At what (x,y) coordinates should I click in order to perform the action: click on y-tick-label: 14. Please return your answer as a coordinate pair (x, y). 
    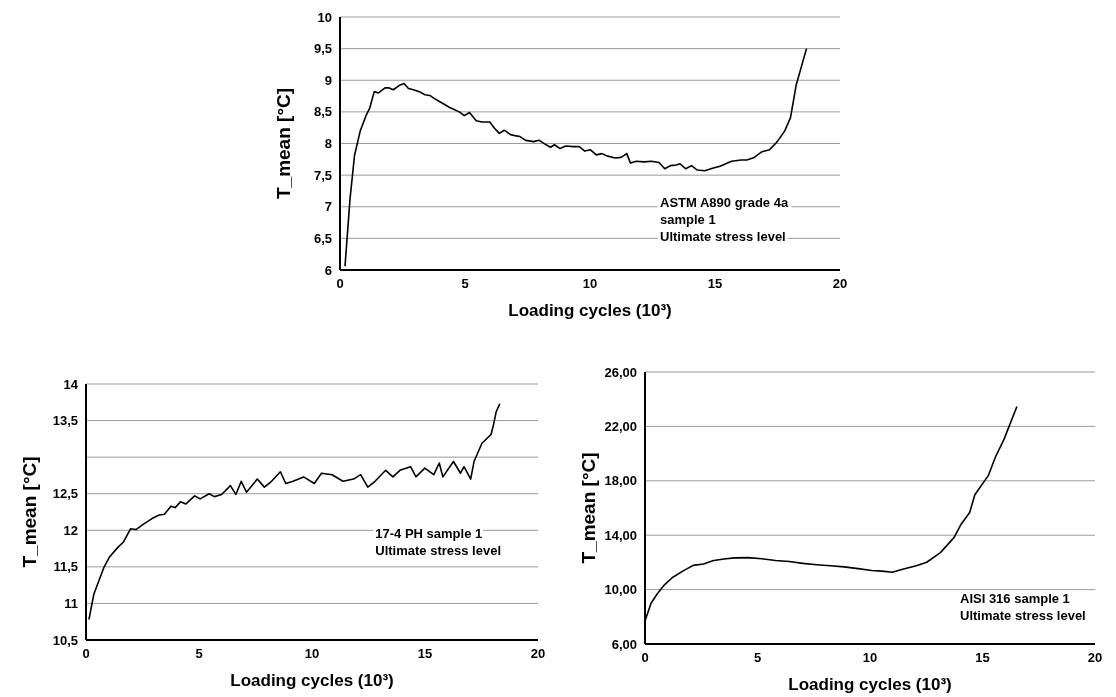
    Looking at the image, I should click on (71, 384).